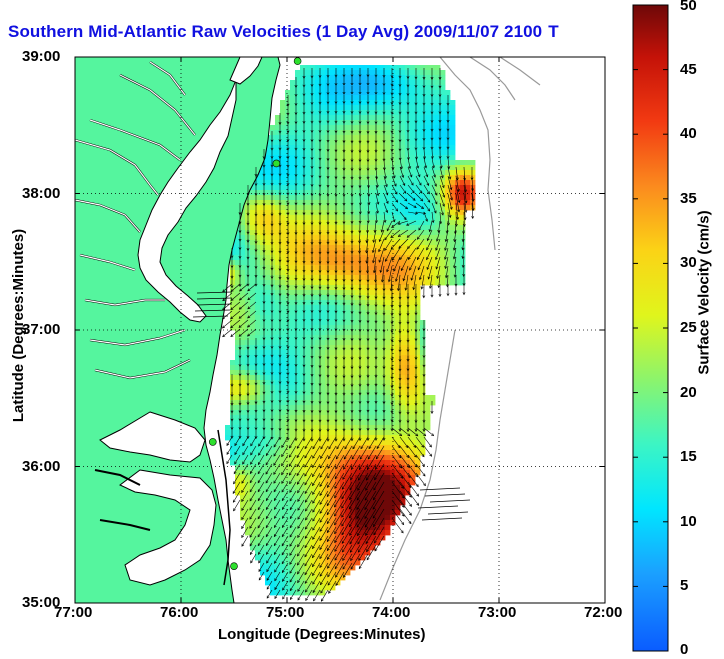 This screenshot has height=659, width=724. Describe the element at coordinates (603, 612) in the screenshot. I see `lon-tick-label: 72:00` at that location.